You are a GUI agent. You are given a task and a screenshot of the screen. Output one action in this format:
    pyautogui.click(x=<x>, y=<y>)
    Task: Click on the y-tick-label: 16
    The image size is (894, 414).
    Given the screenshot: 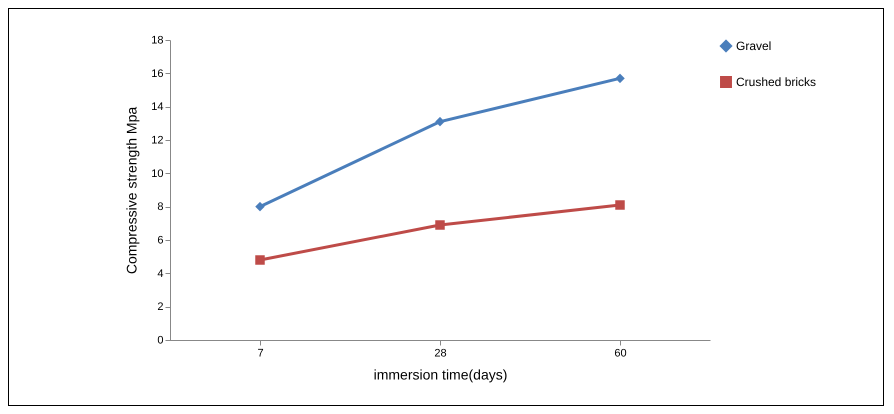 What is the action you would take?
    pyautogui.click(x=157, y=74)
    